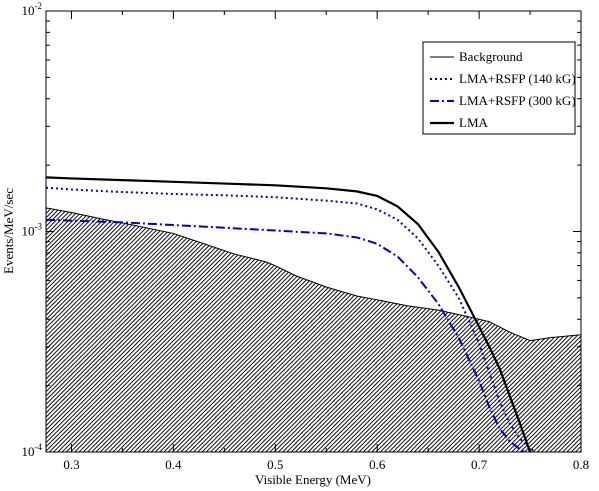 This screenshot has width=599, height=491. What do you see at coordinates (517, 100) in the screenshot?
I see `legend-label-2: LMA+RSFP (300 kG)` at bounding box center [517, 100].